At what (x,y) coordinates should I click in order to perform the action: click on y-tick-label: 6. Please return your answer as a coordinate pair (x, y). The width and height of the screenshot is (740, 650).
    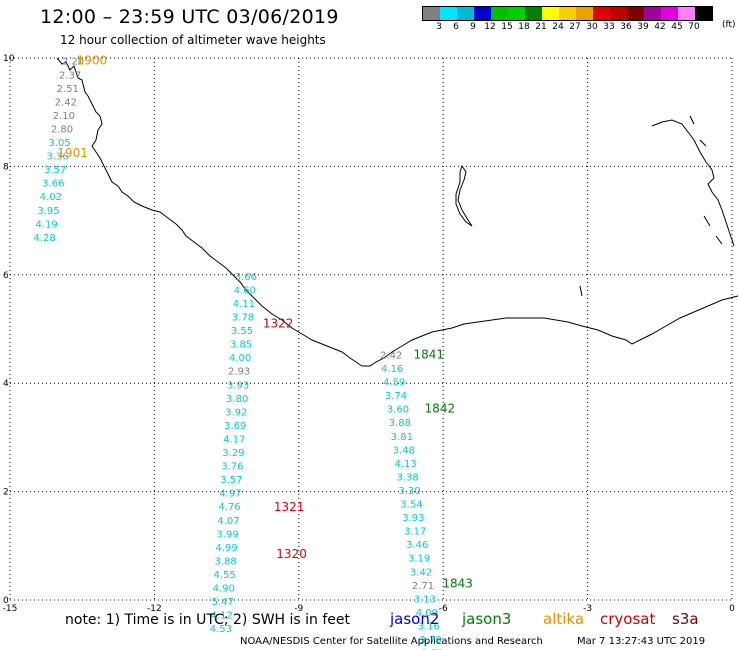
    Looking at the image, I should click on (6, 276).